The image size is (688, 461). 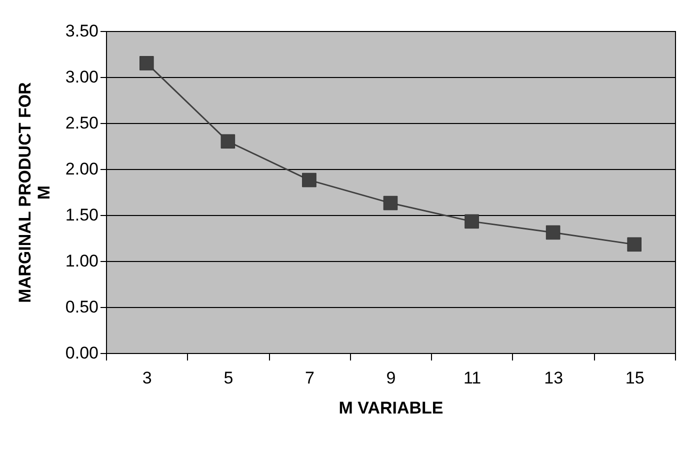 What do you see at coordinates (554, 378) in the screenshot?
I see `x-tick-label: 13` at bounding box center [554, 378].